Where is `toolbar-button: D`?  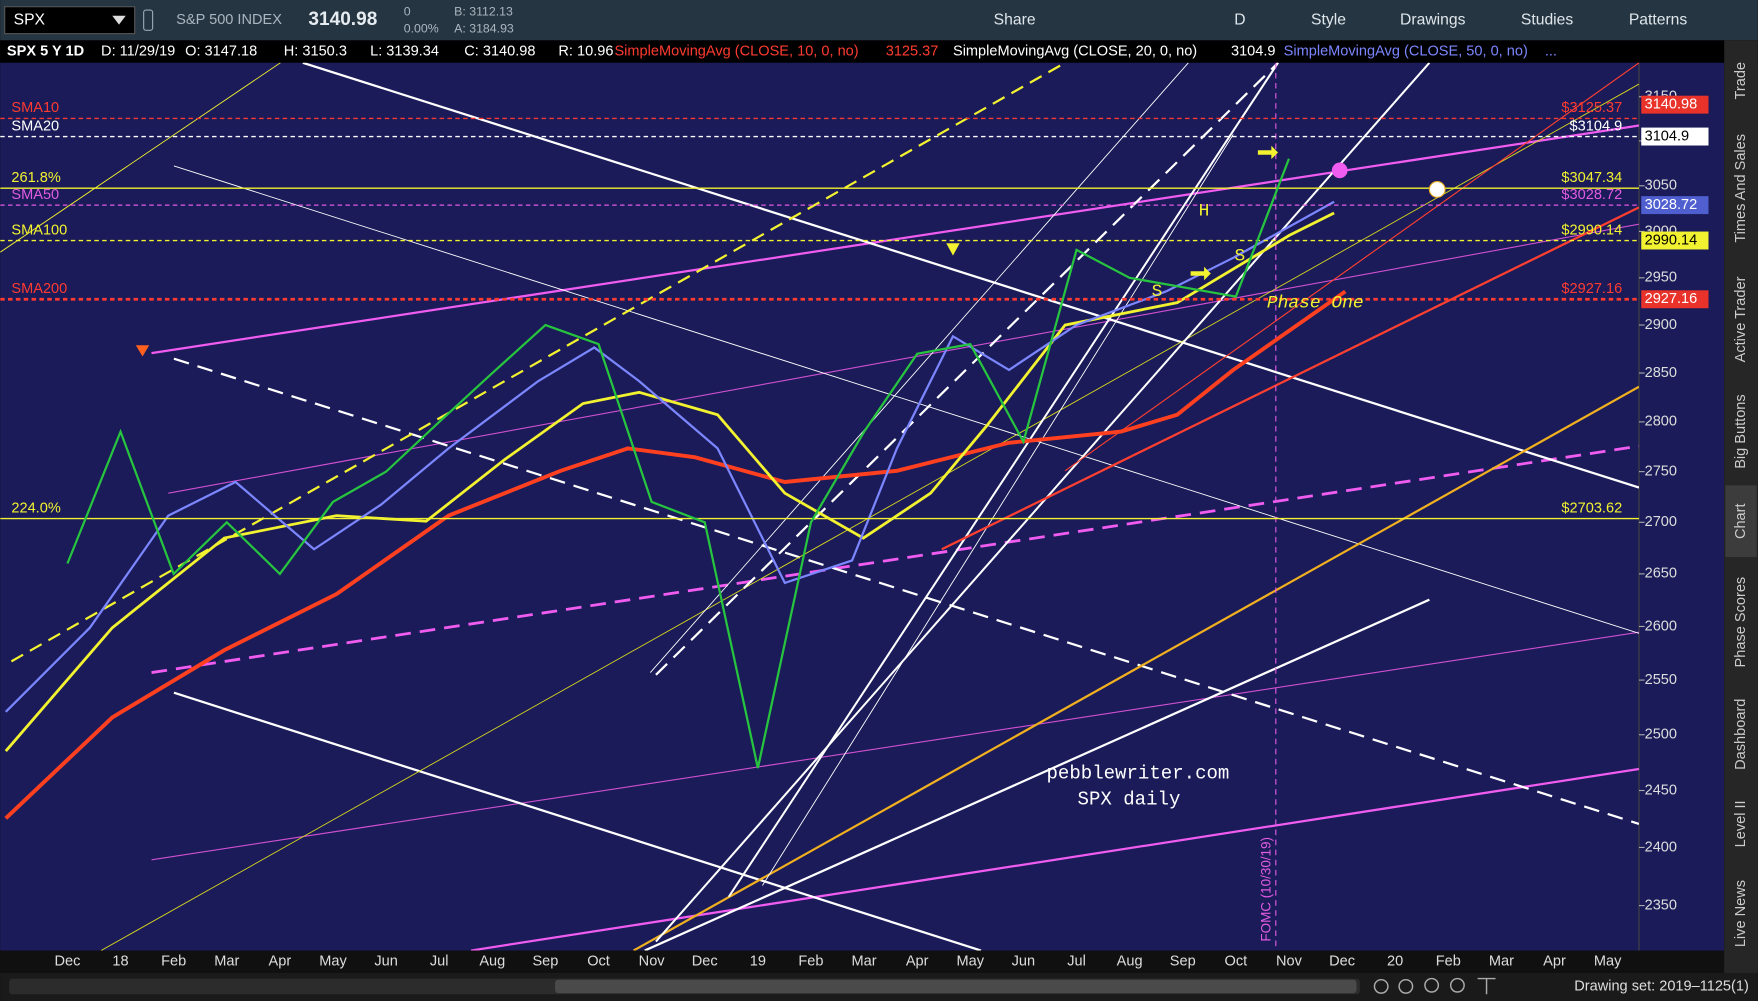 toolbar-button: D is located at coordinates (1239, 19).